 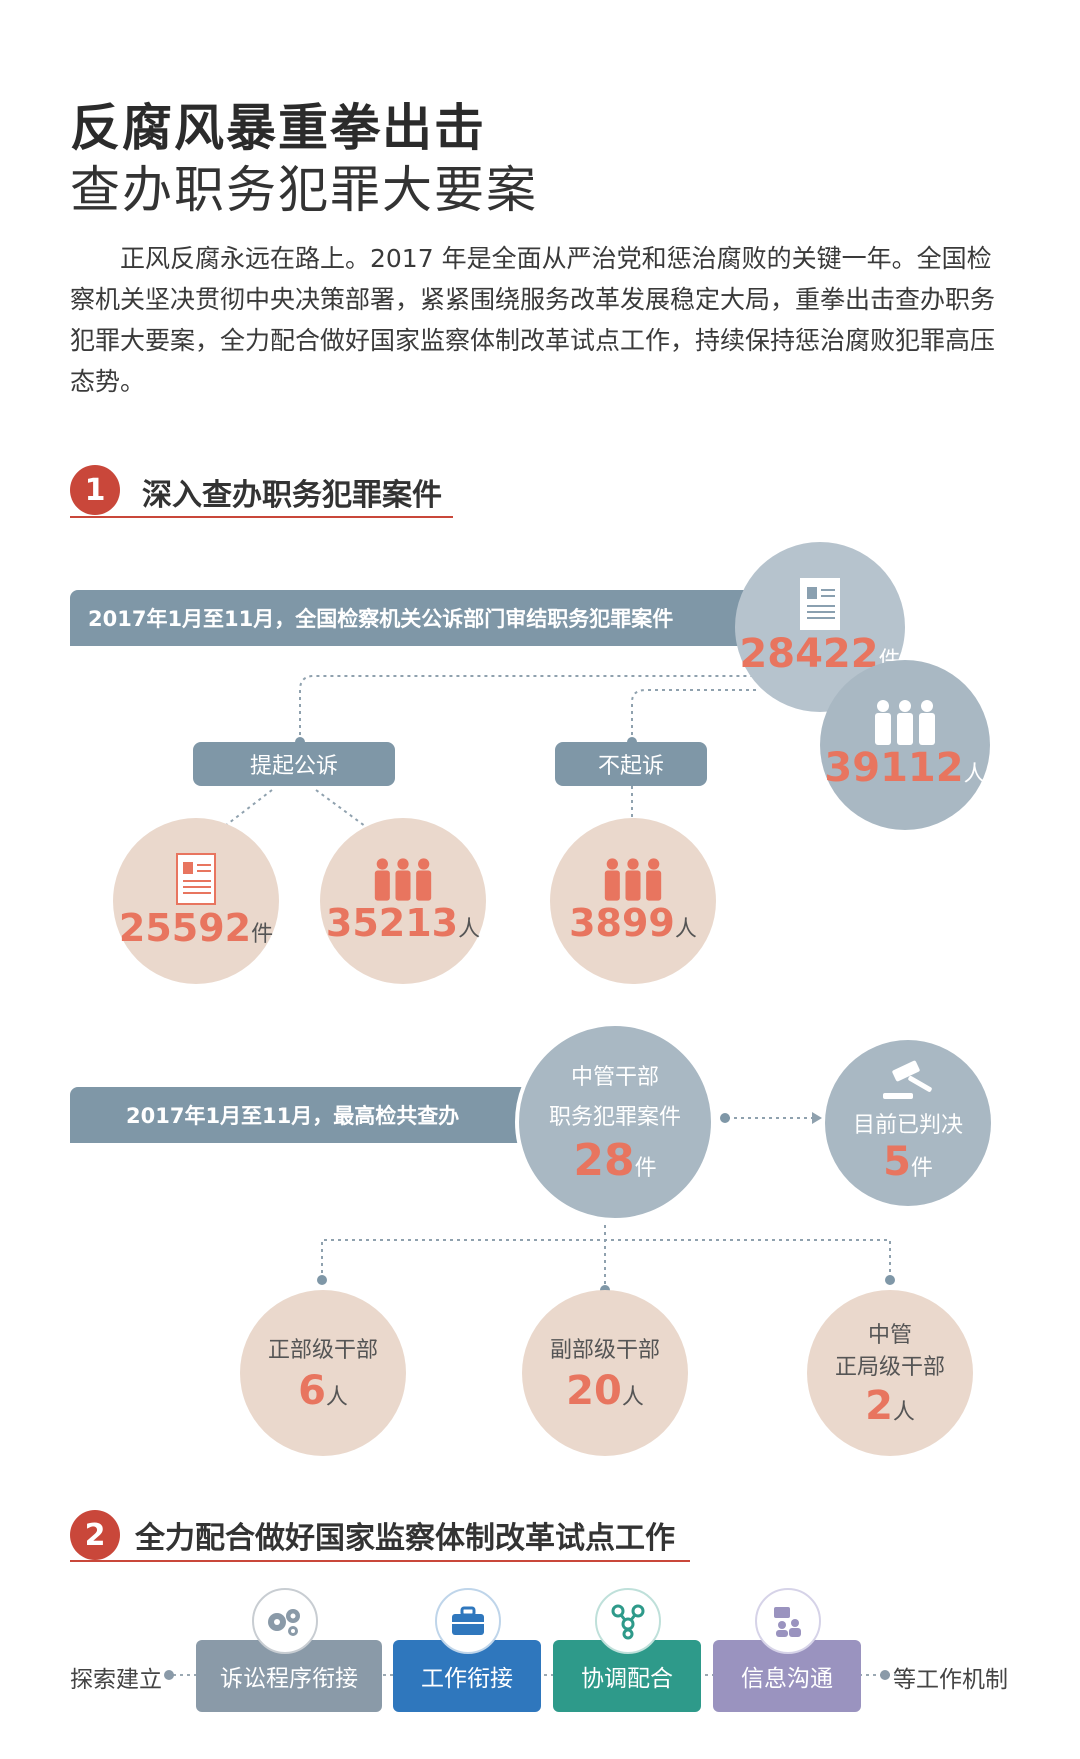 I want to click on judged-circle: 目前已判决 5件, so click(x=908, y=1123).